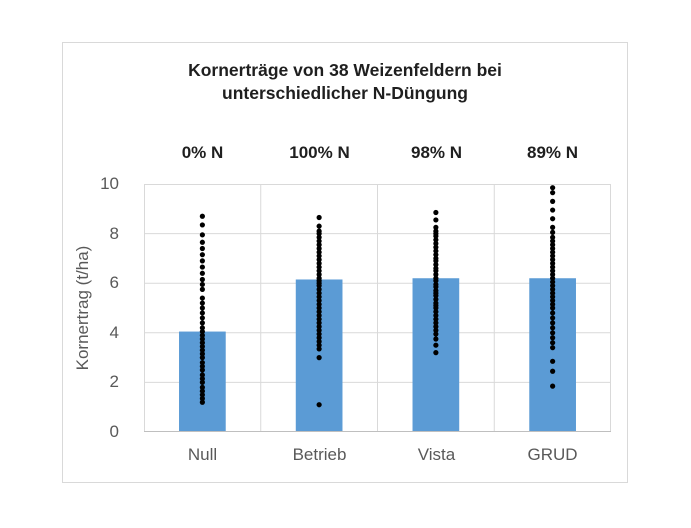  What do you see at coordinates (82, 308) in the screenshot?
I see `y-axis-title: Kornertrag (t/ha)` at bounding box center [82, 308].